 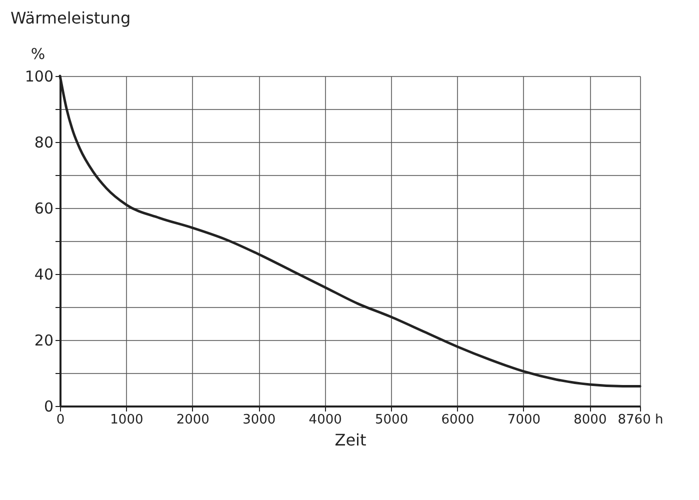 I want to click on x-tick-label: 8000, so click(x=590, y=420).